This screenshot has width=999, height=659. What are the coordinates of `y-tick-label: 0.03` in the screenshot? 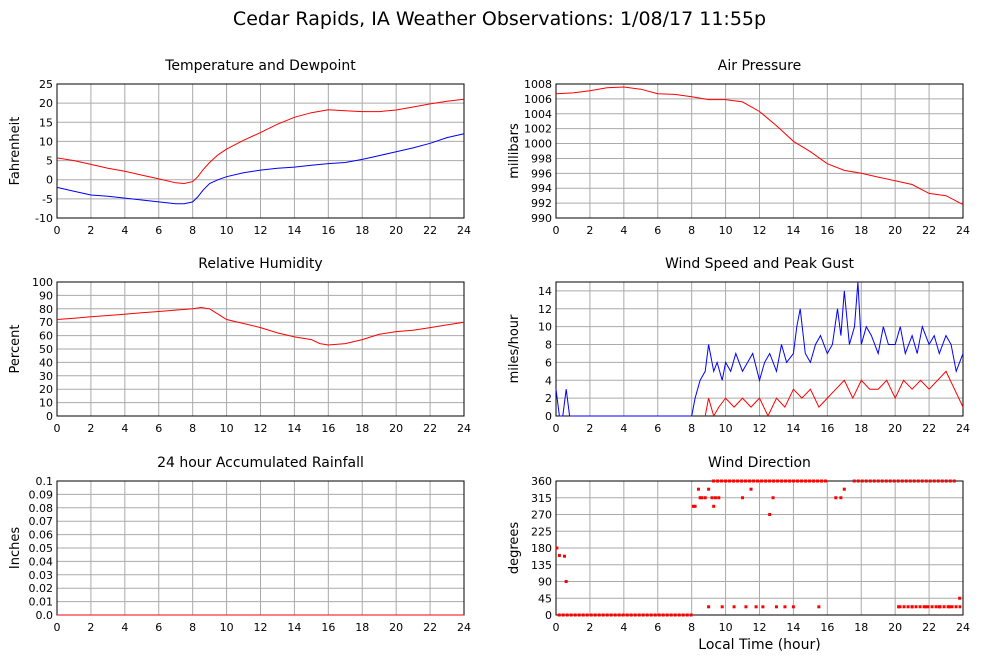 It's located at (41, 575).